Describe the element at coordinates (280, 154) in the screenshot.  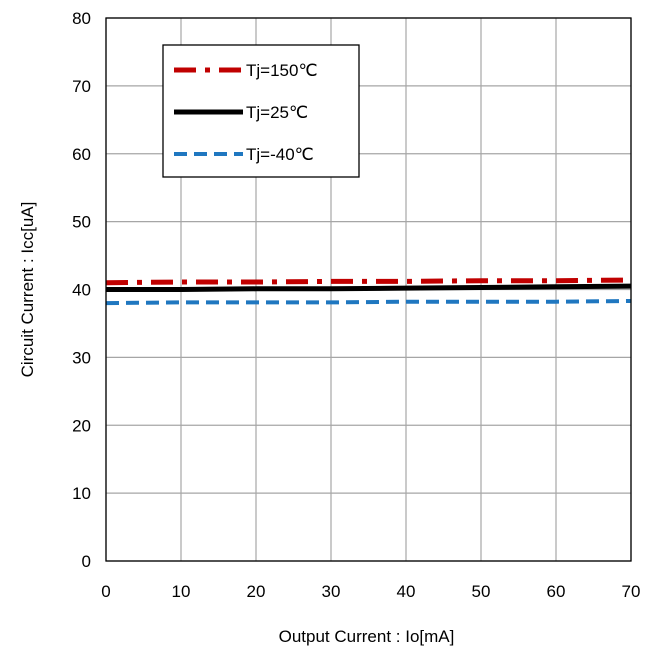
I see `legend-label-2: Tj=-40℃` at that location.